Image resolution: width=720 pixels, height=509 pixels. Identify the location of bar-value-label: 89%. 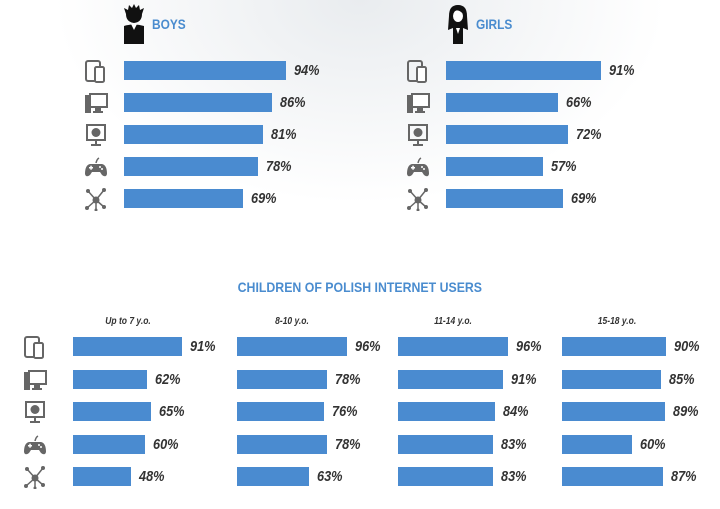
(686, 411).